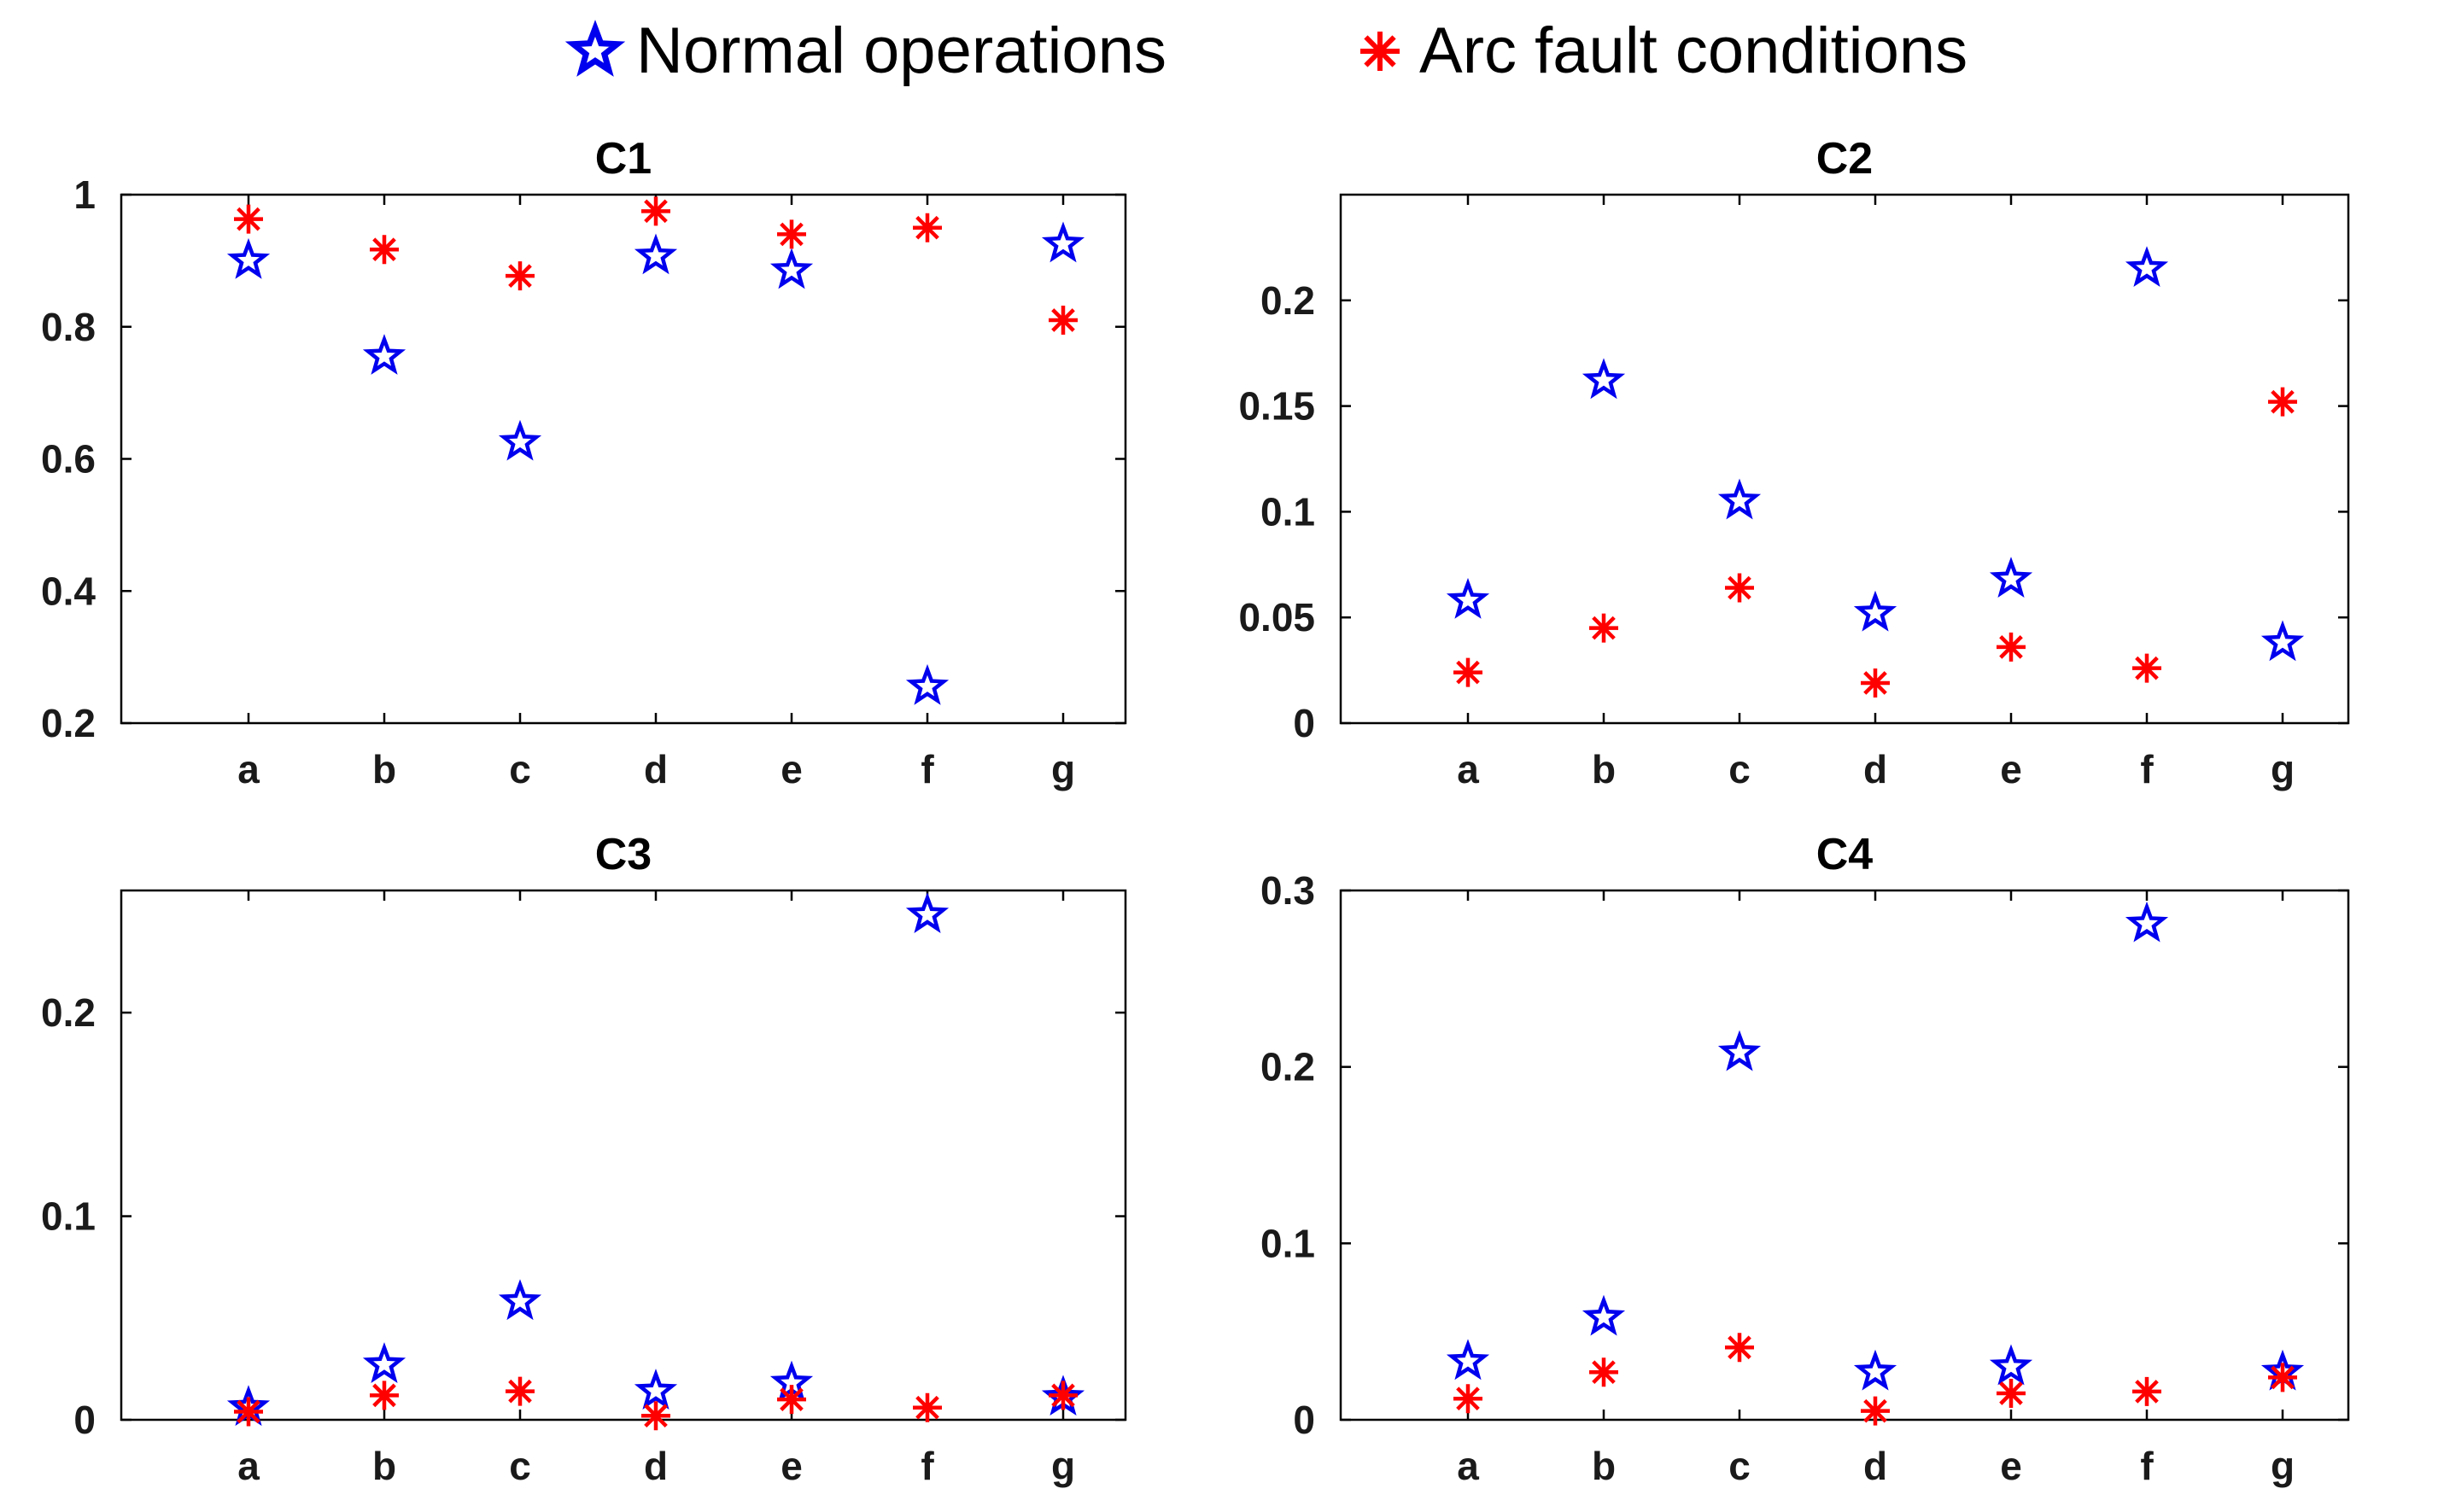  I want to click on panel-title: C3, so click(623, 854).